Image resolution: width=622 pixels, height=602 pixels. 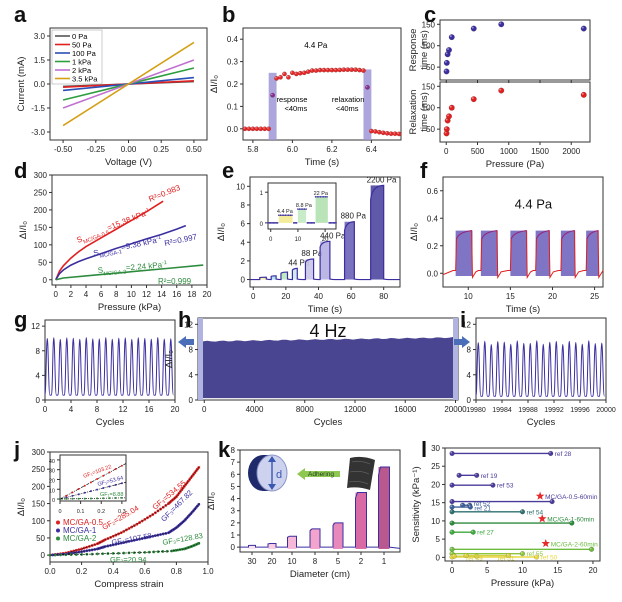 What do you see at coordinates (252, 561) in the screenshot?
I see `x-tick-label: 30` at bounding box center [252, 561].